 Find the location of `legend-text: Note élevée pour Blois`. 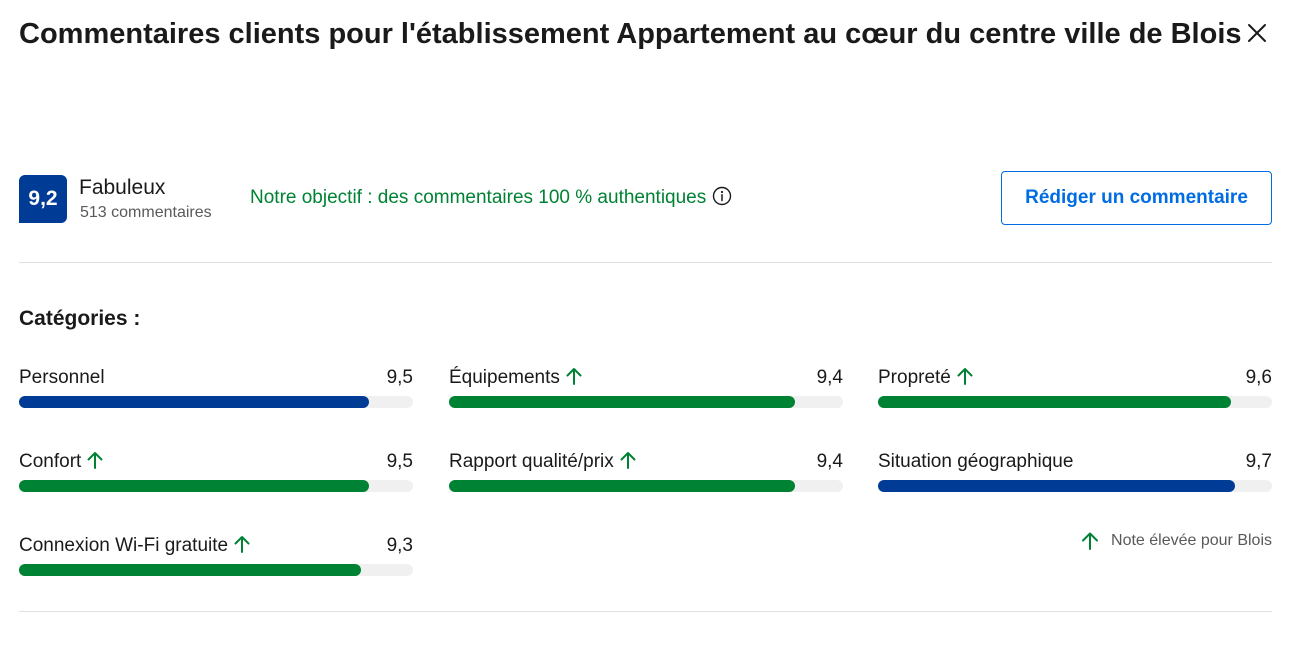

legend-text: Note élevée pour Blois is located at coordinates (1191, 540).